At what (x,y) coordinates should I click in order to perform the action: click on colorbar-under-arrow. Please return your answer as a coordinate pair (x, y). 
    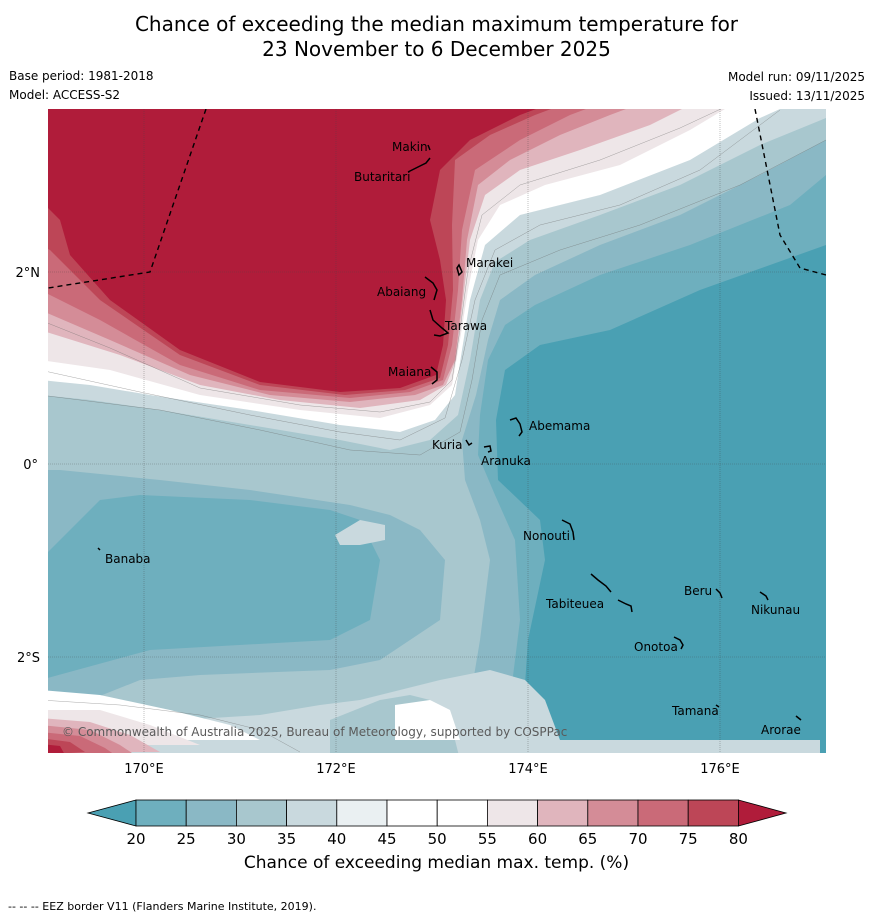
    Looking at the image, I should click on (111, 813).